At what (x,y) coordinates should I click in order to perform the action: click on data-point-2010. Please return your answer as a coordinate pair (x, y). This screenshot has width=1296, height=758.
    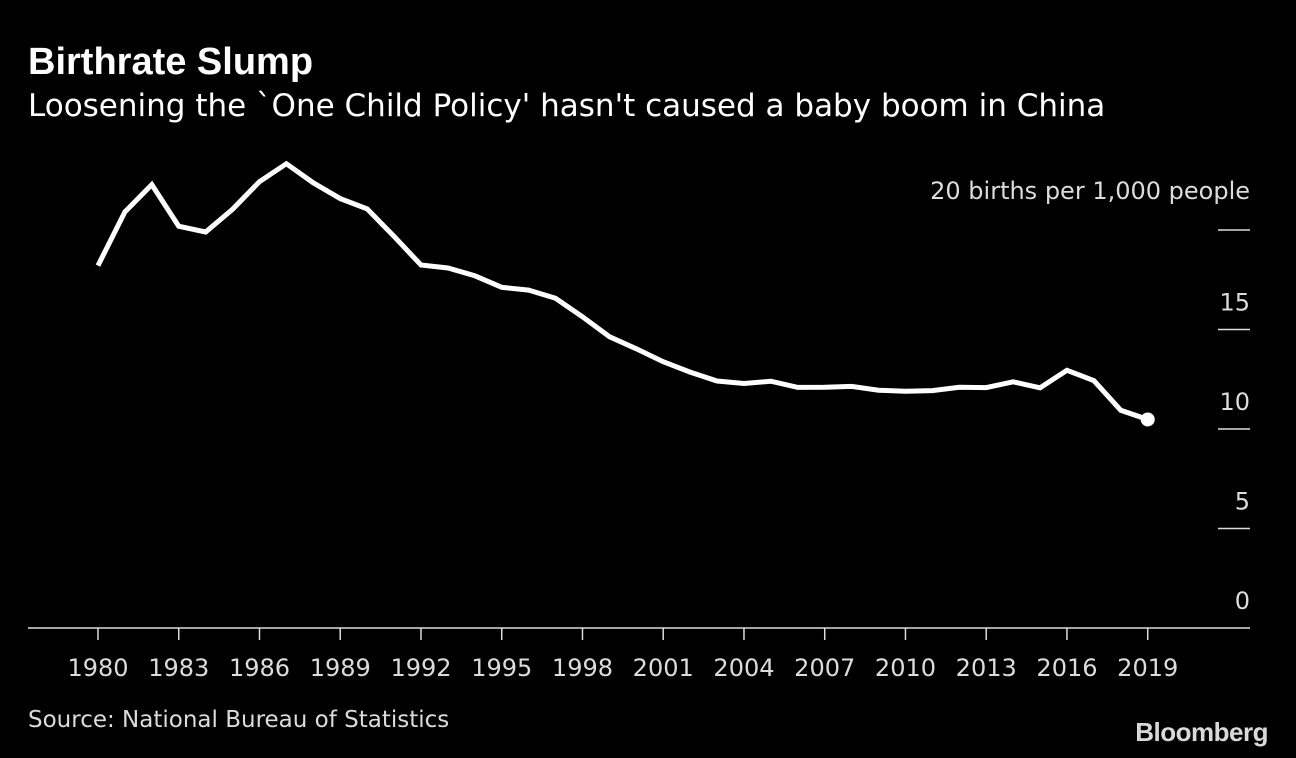
    Looking at the image, I should click on (905, 391).